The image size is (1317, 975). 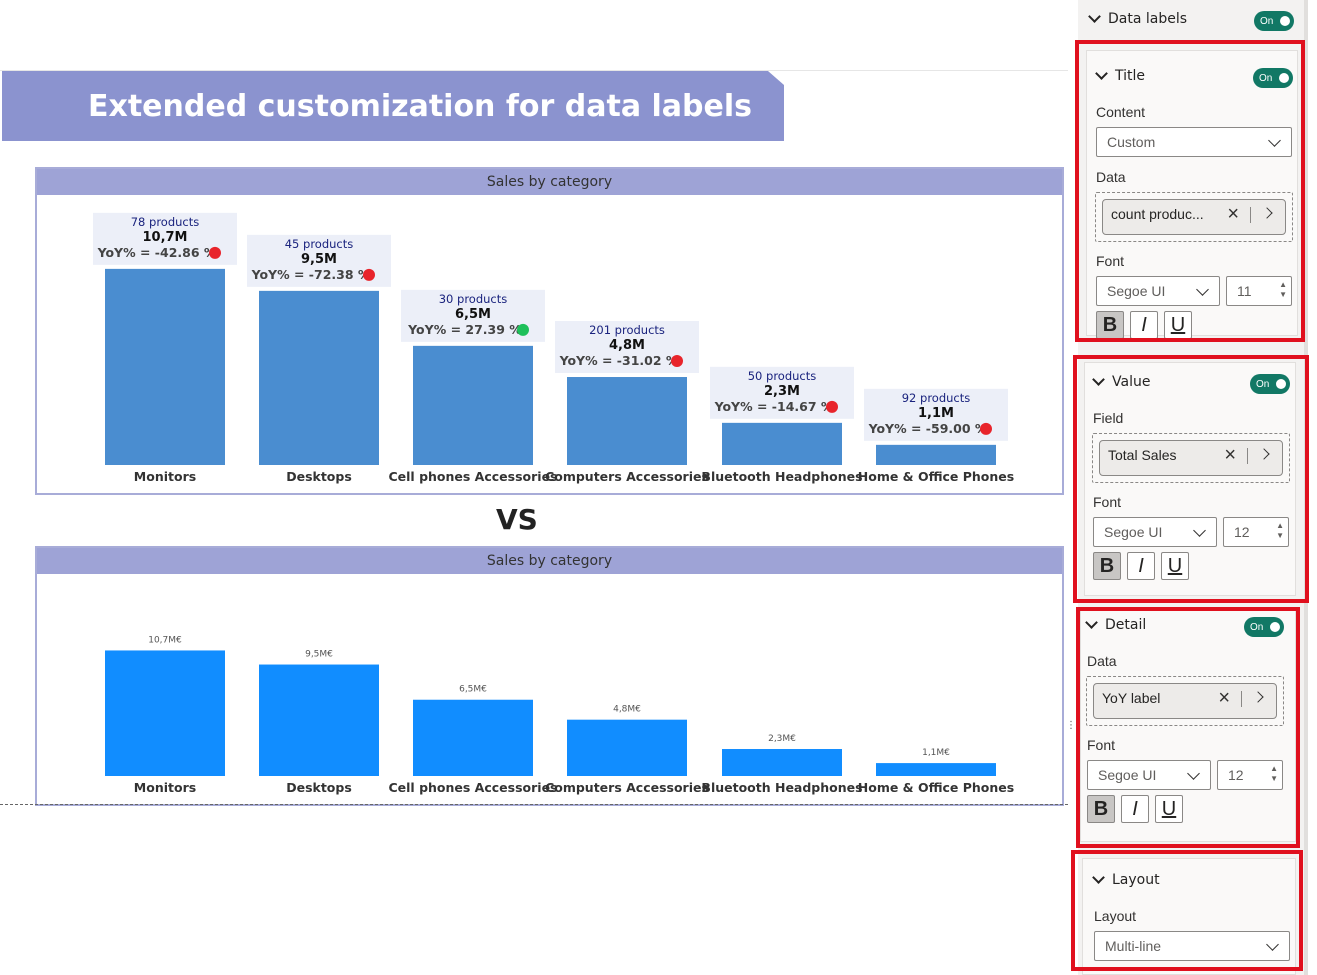 I want to click on title-section-header: Title, so click(x=1120, y=75).